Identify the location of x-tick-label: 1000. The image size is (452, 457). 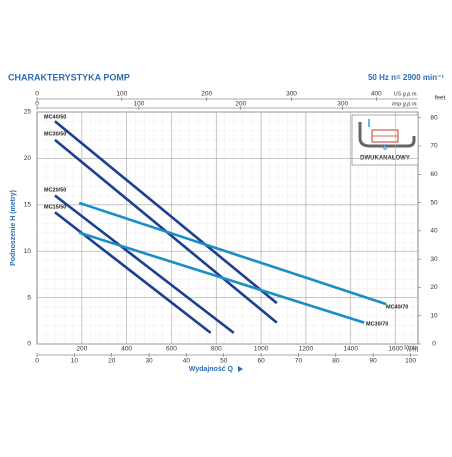
(261, 349).